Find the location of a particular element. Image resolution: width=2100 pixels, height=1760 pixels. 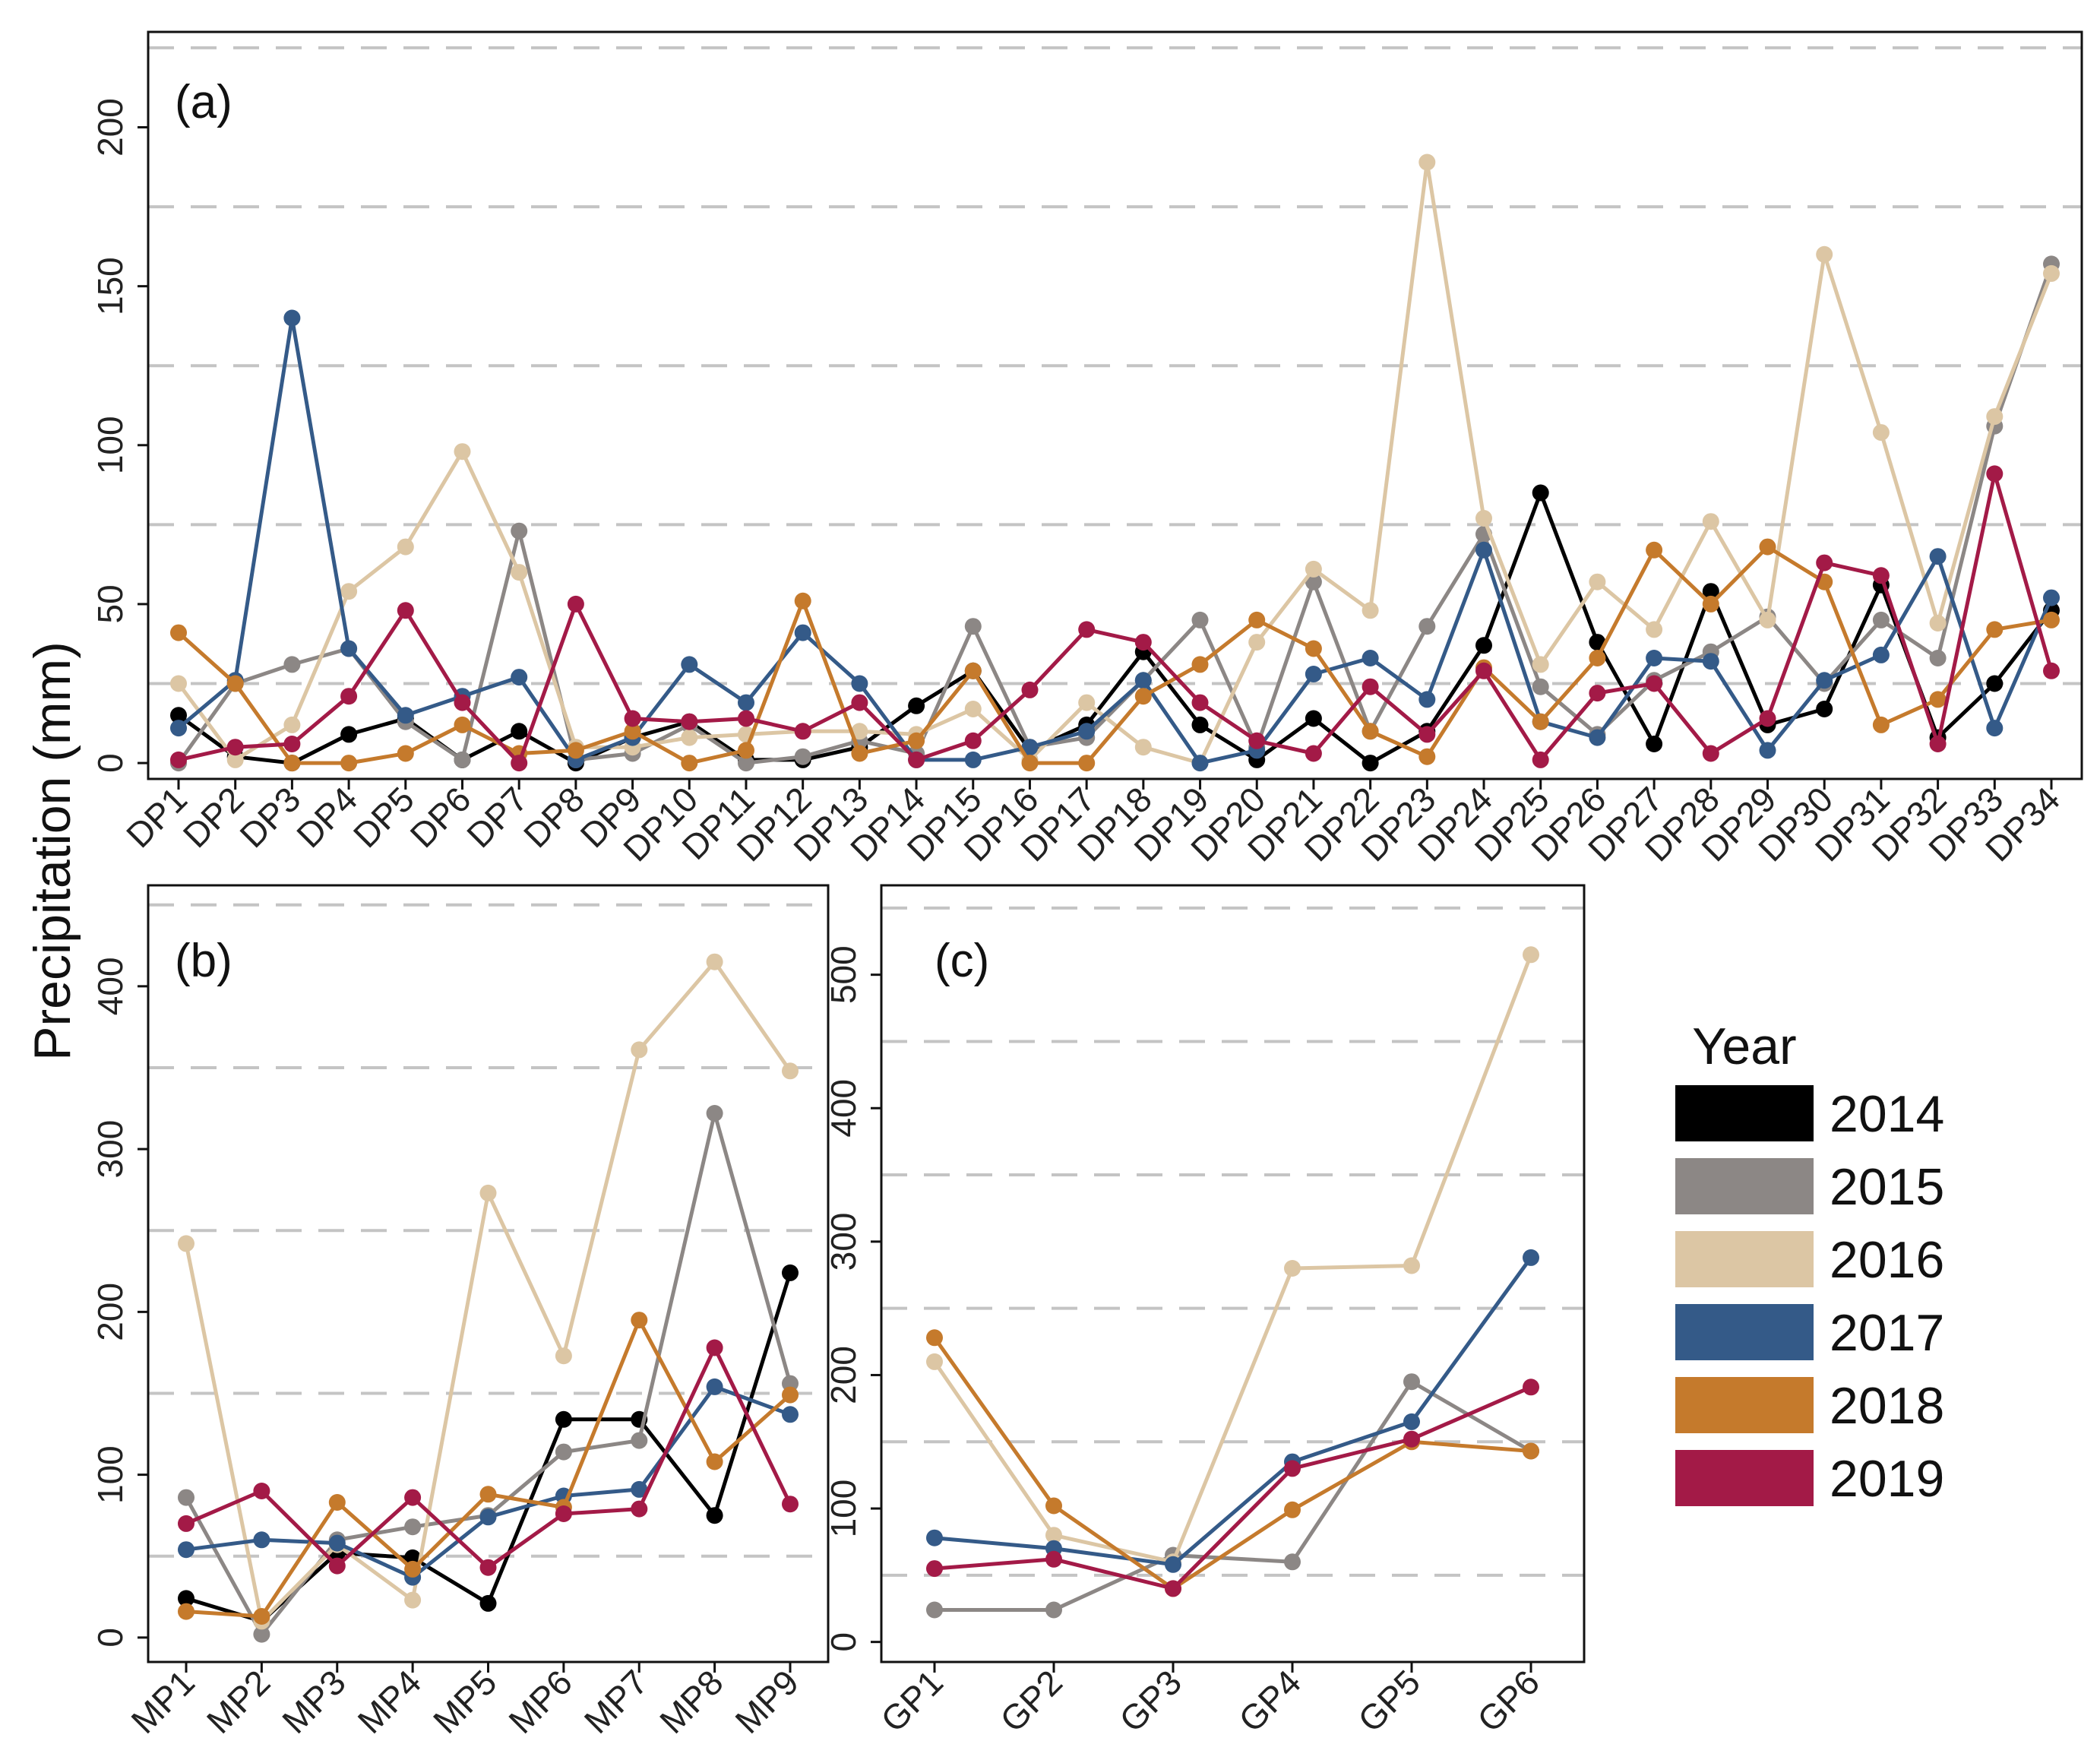

x-tick-label-MP2: MP2 is located at coordinates (238, 1701).